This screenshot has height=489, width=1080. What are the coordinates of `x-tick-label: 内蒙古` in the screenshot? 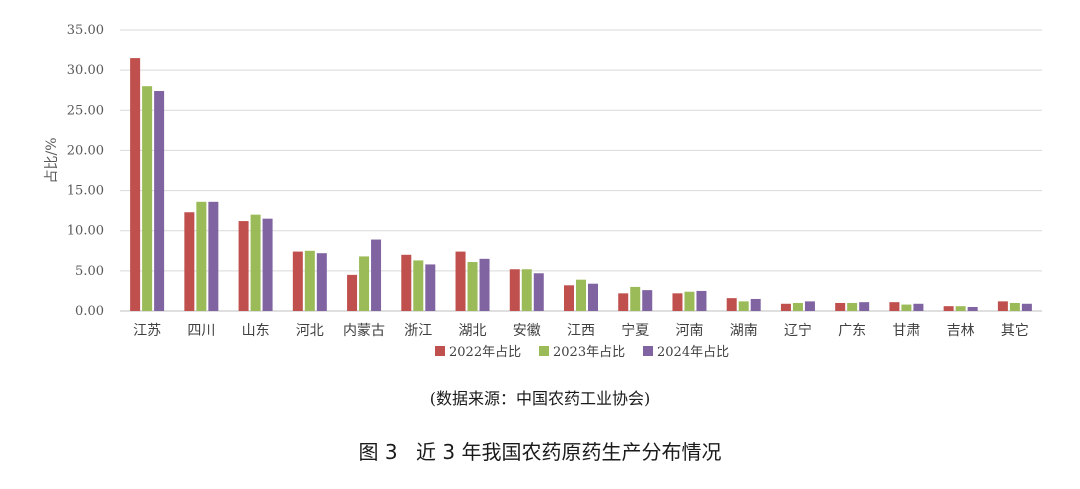 It's located at (364, 331).